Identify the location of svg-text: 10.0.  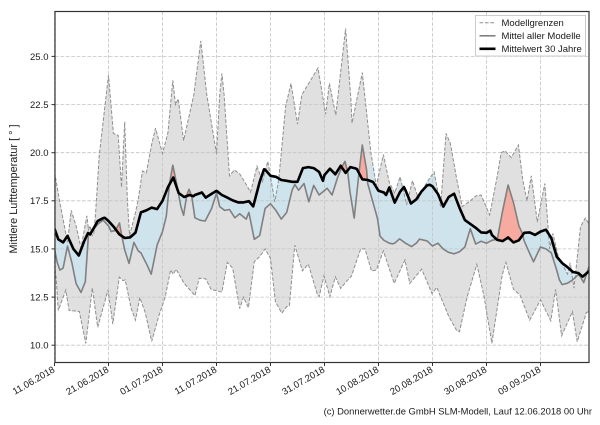
(39, 346).